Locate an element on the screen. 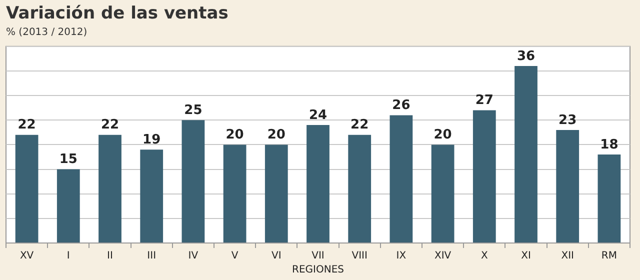  data-label: 23 is located at coordinates (567, 120).